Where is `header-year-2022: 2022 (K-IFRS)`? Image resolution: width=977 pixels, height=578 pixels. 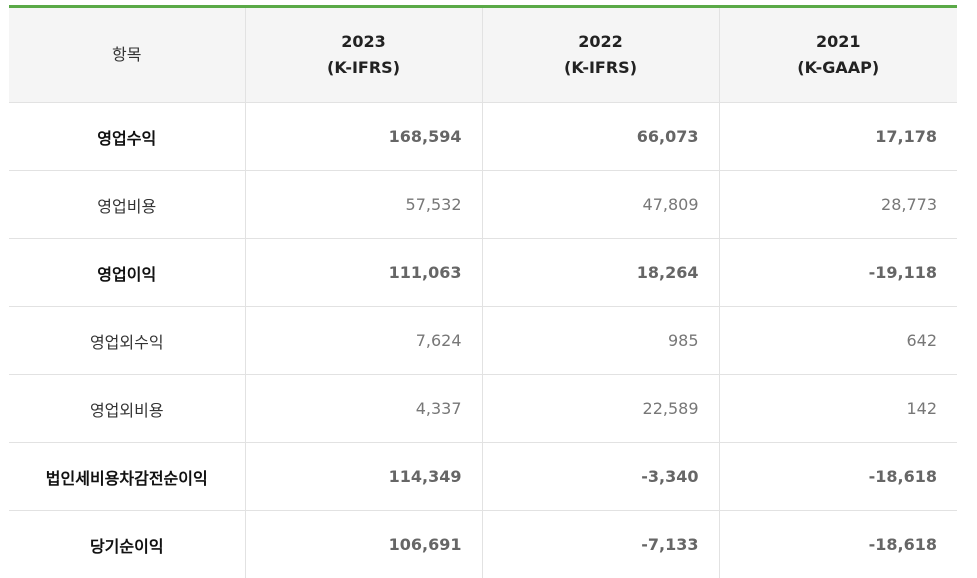 header-year-2022: 2022 (K-IFRS) is located at coordinates (600, 55).